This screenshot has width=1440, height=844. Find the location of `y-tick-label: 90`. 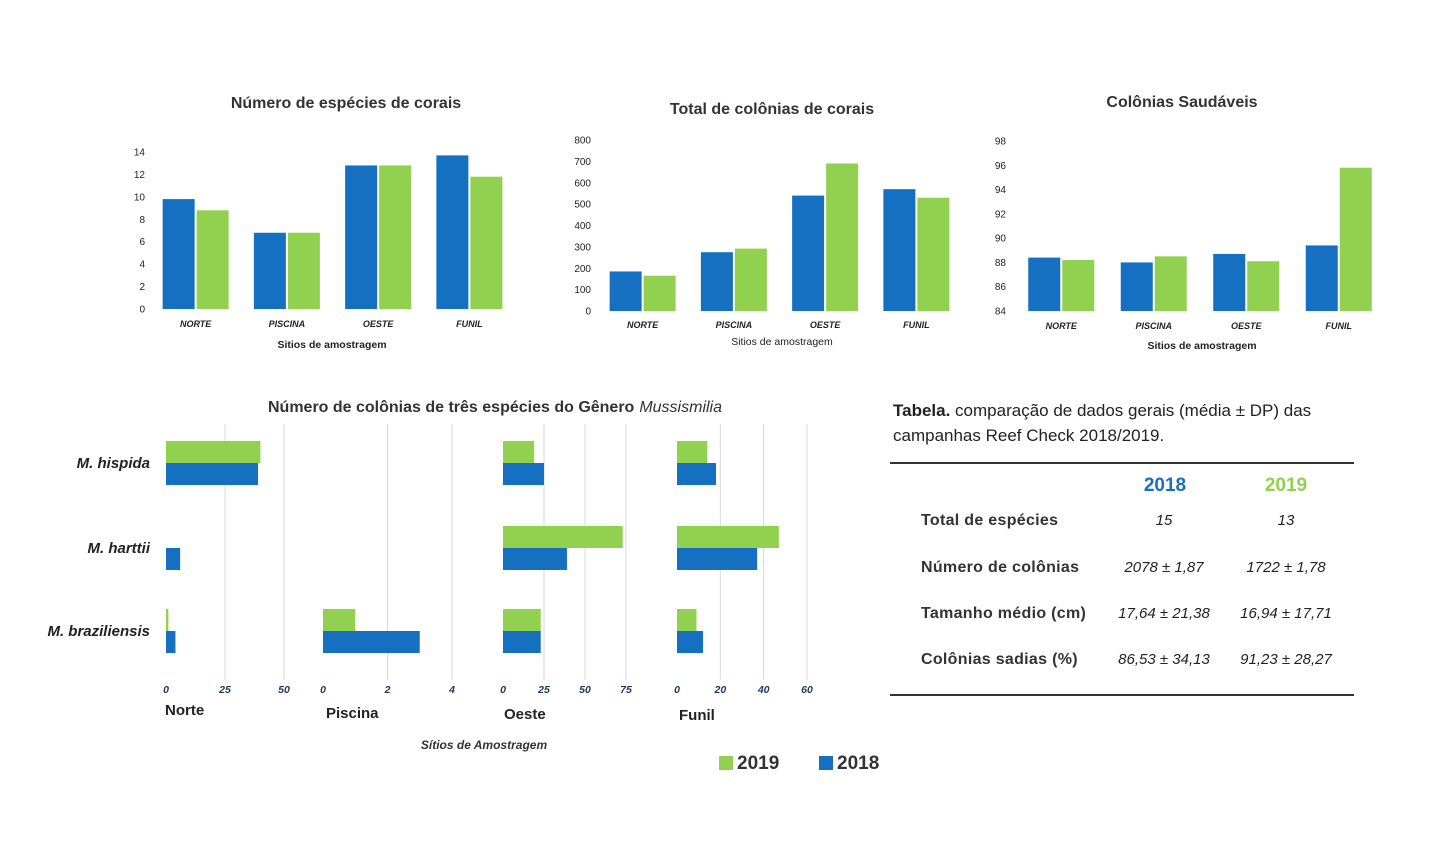

y-tick-label: 90 is located at coordinates (1001, 239).